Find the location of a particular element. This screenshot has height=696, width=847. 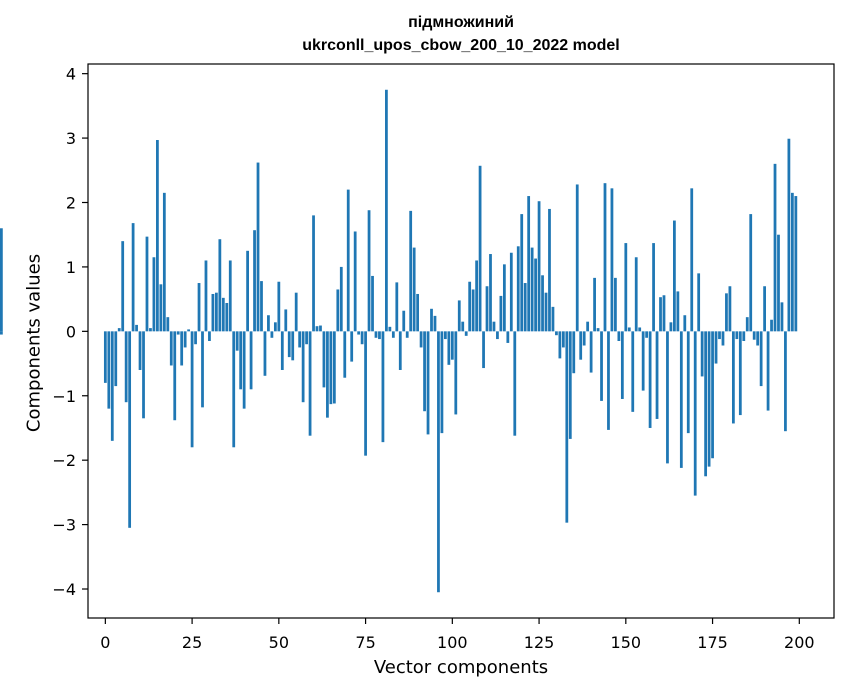

chart-title-line-1: підмножиний is located at coordinates (461, 22).